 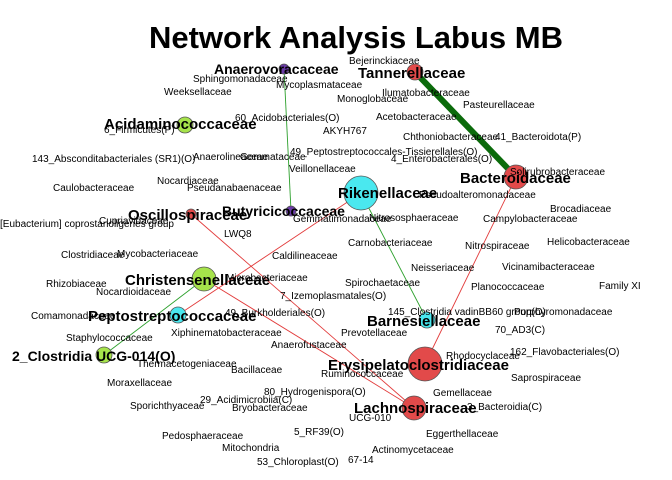 I want to click on node-label-butyricicoccaceae: Butyricicoccaceae, so click(x=283, y=211).